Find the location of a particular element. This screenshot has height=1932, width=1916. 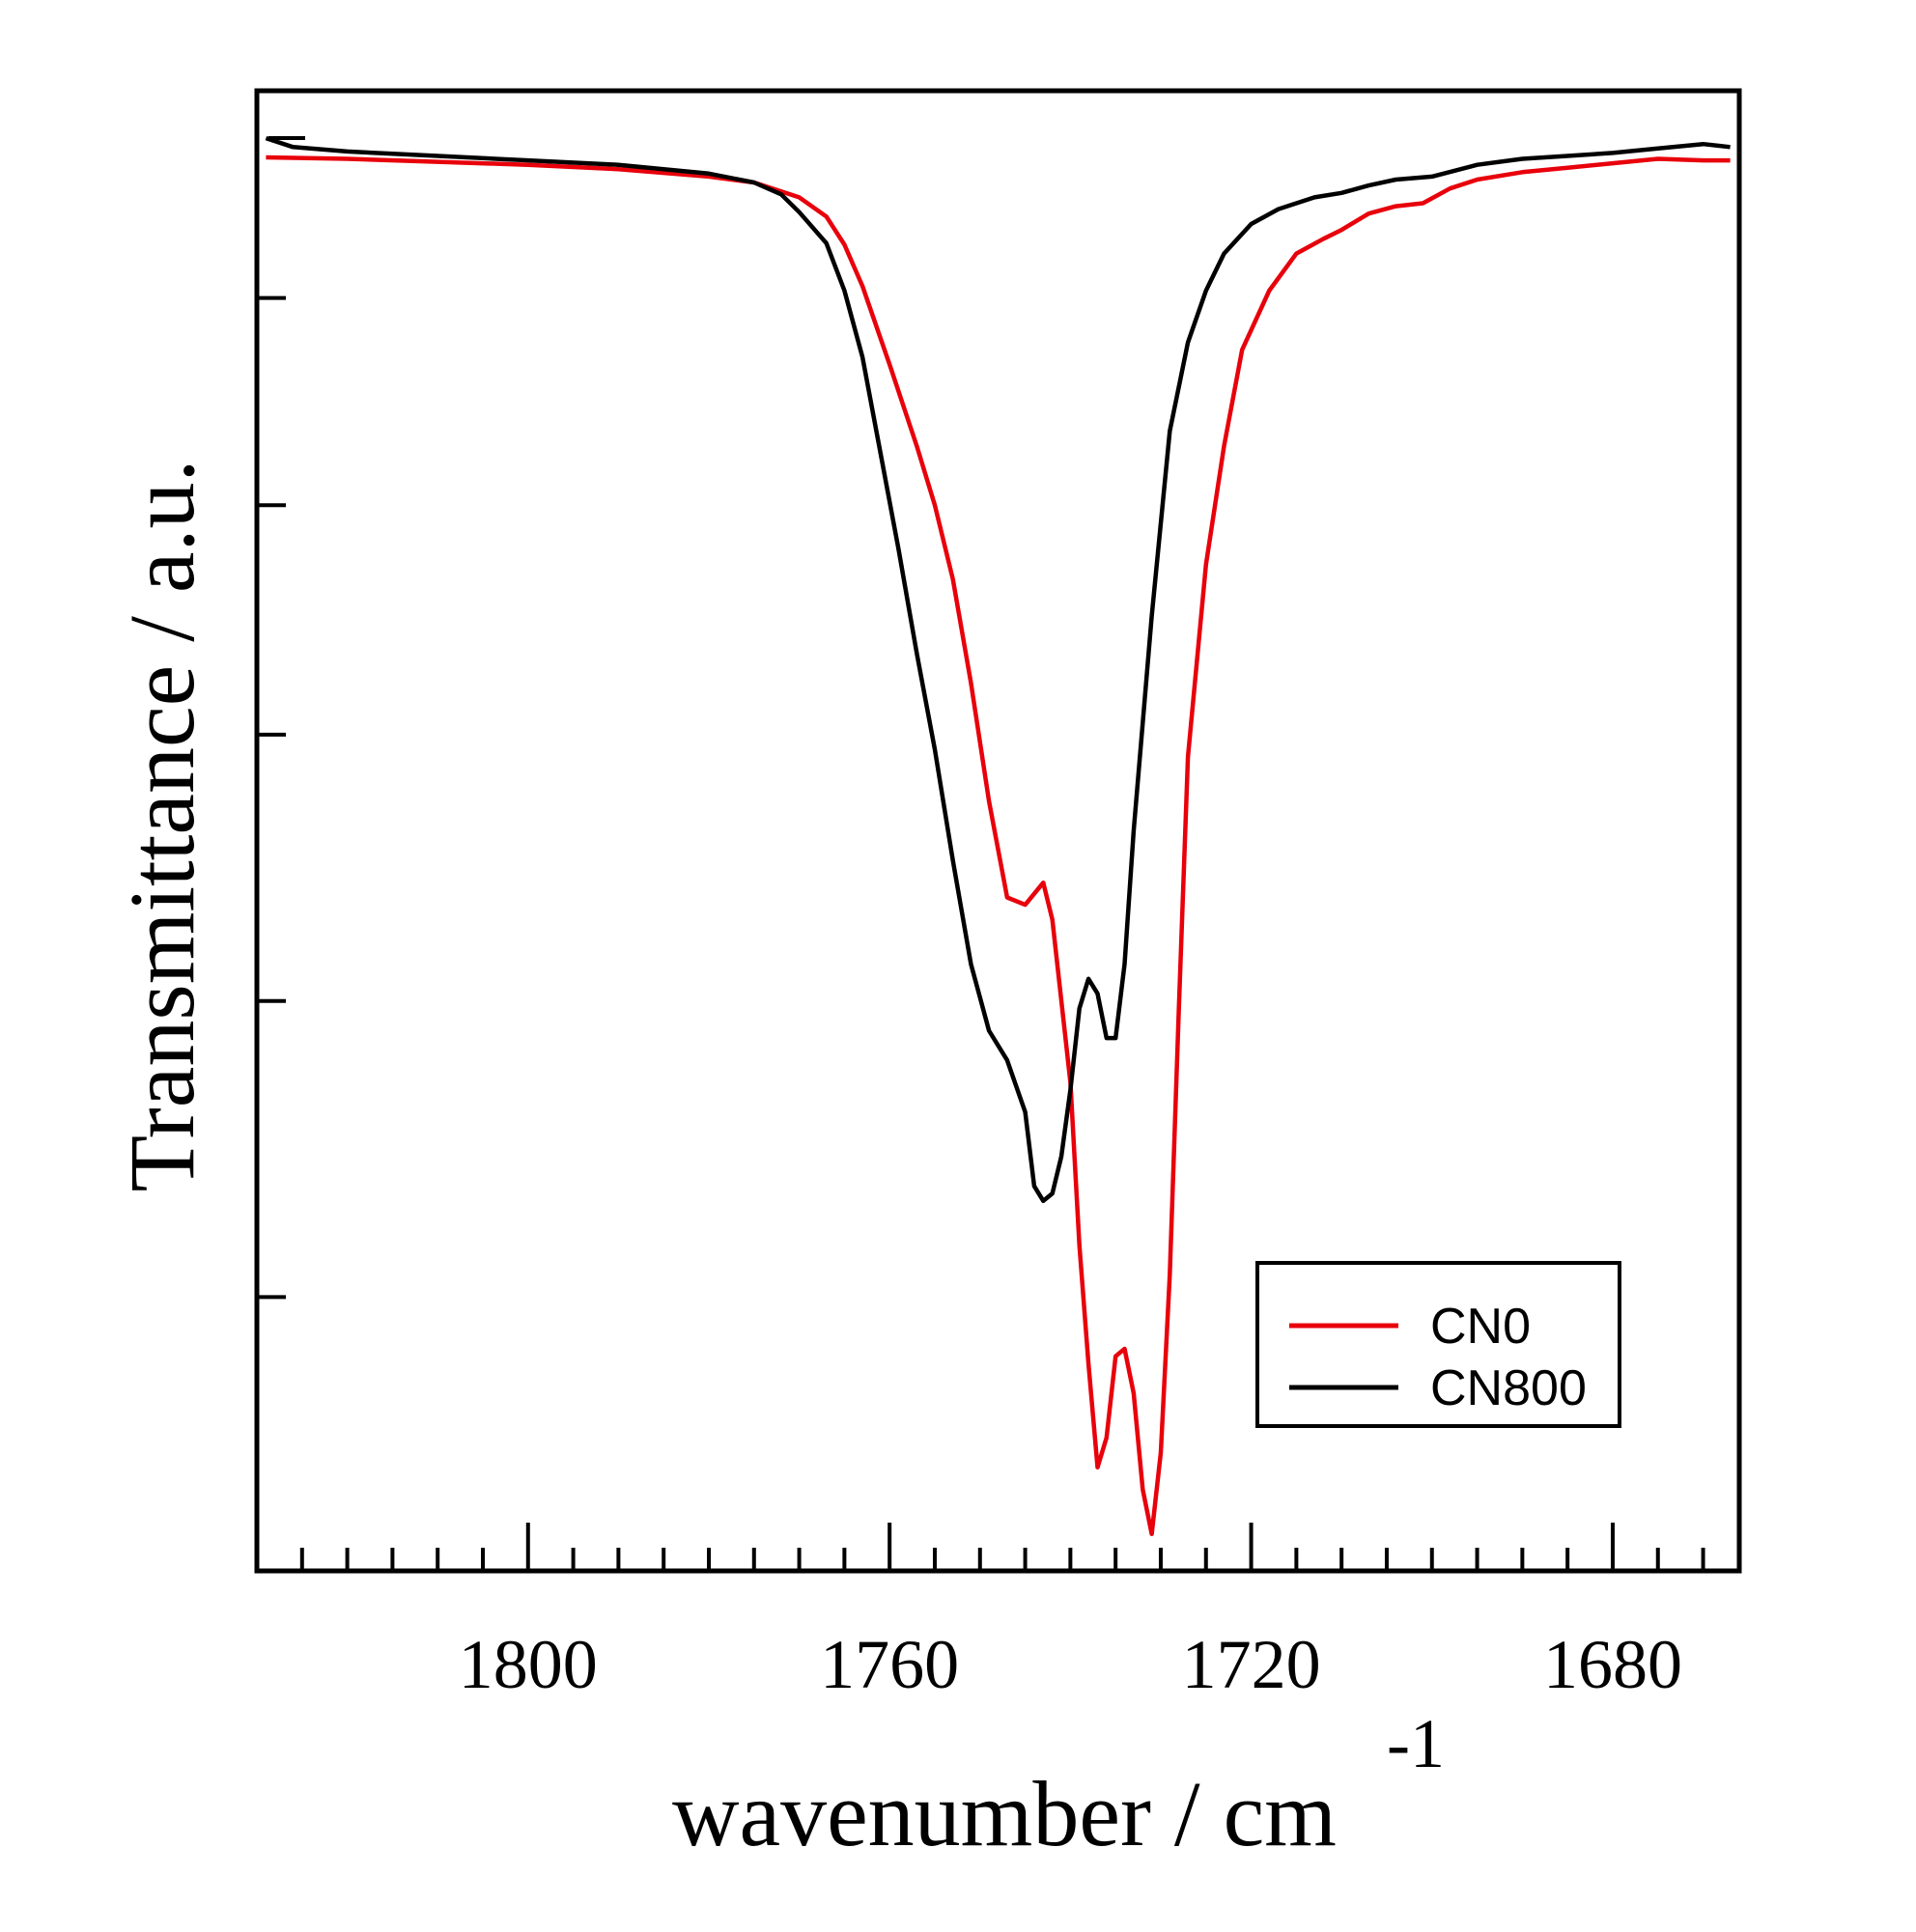

x-tick-label: 1760 is located at coordinates (889, 1665).